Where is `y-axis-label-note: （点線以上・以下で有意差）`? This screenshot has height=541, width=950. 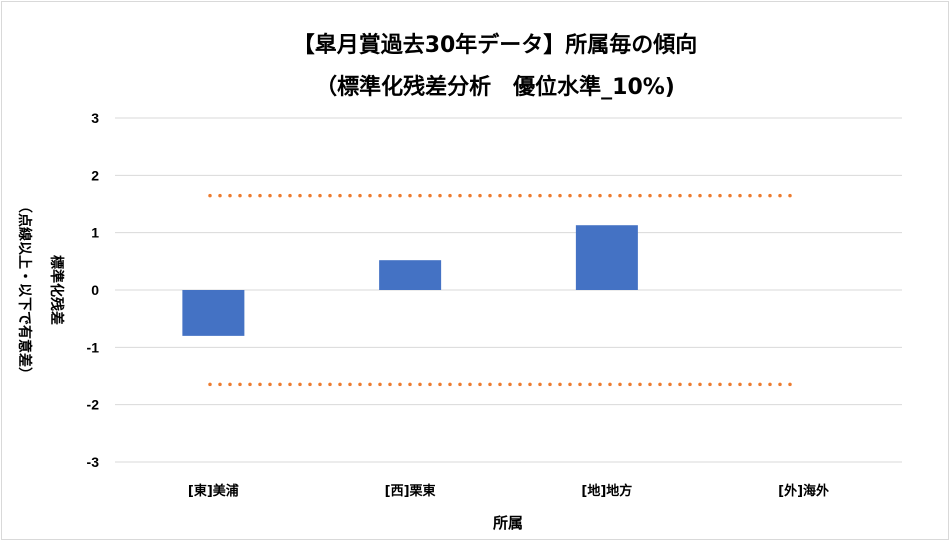 y-axis-label-note: （点線以上・以下で有意差） is located at coordinates (24, 290).